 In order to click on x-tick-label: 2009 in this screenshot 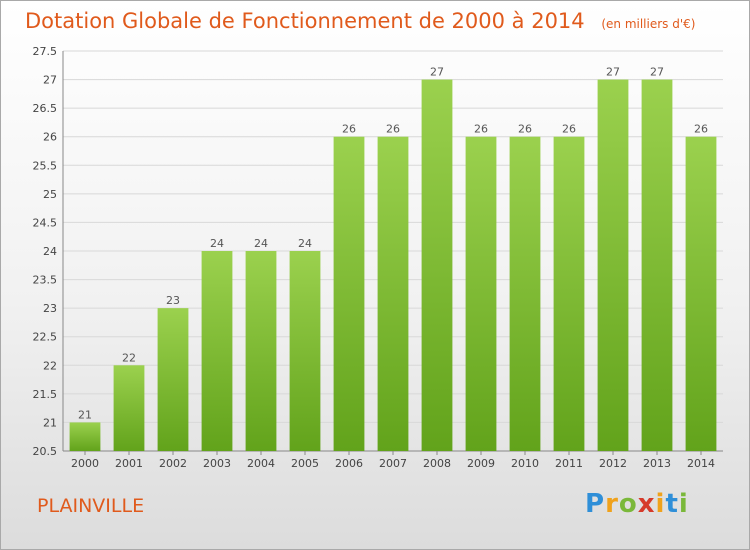, I will do `click(481, 463)`.